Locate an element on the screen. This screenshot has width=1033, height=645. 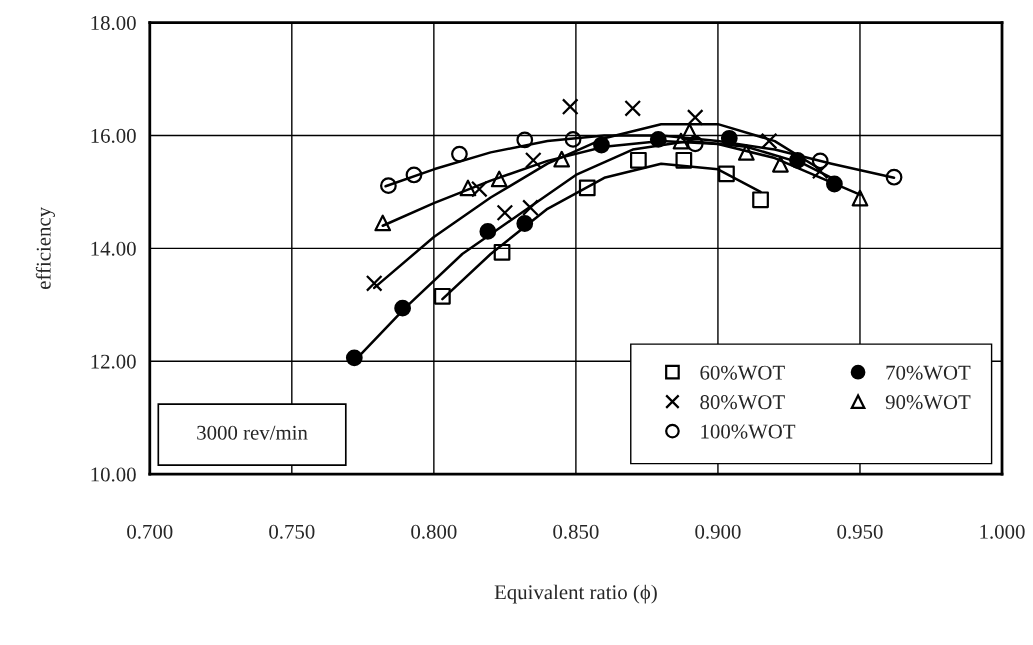
y-tick-label: 18.00 is located at coordinates (113, 23).